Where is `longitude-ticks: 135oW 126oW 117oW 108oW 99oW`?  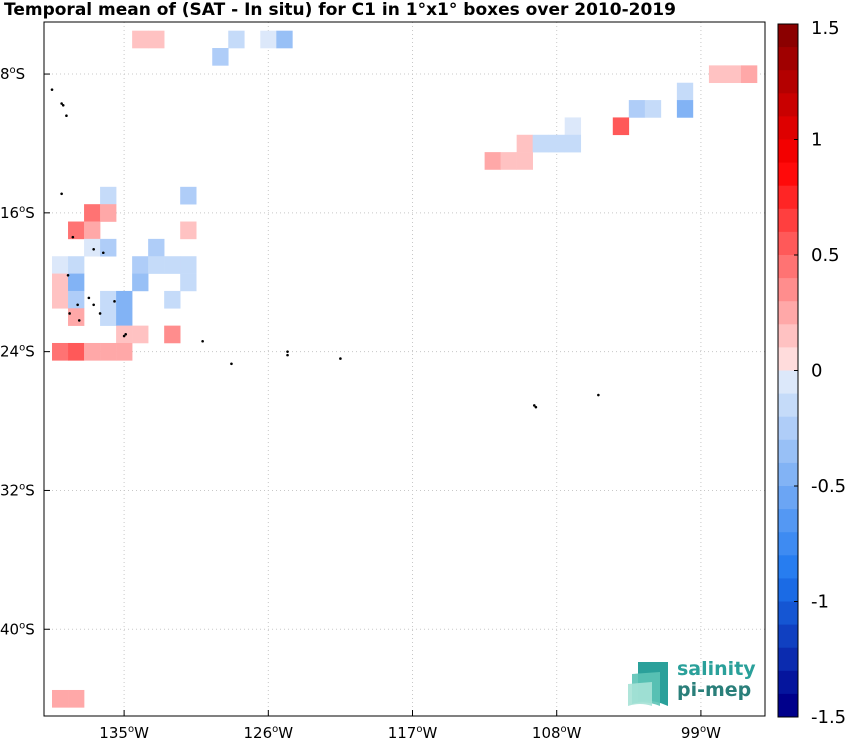 longitude-ticks: 135oW 126oW 117oW 108oW 99oW is located at coordinates (410, 725).